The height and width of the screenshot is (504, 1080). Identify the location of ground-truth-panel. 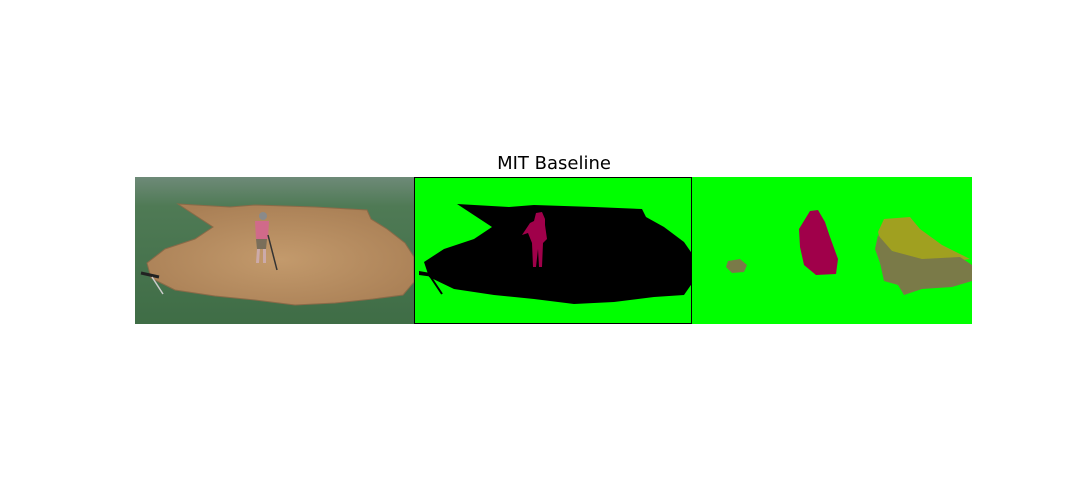
(553, 250).